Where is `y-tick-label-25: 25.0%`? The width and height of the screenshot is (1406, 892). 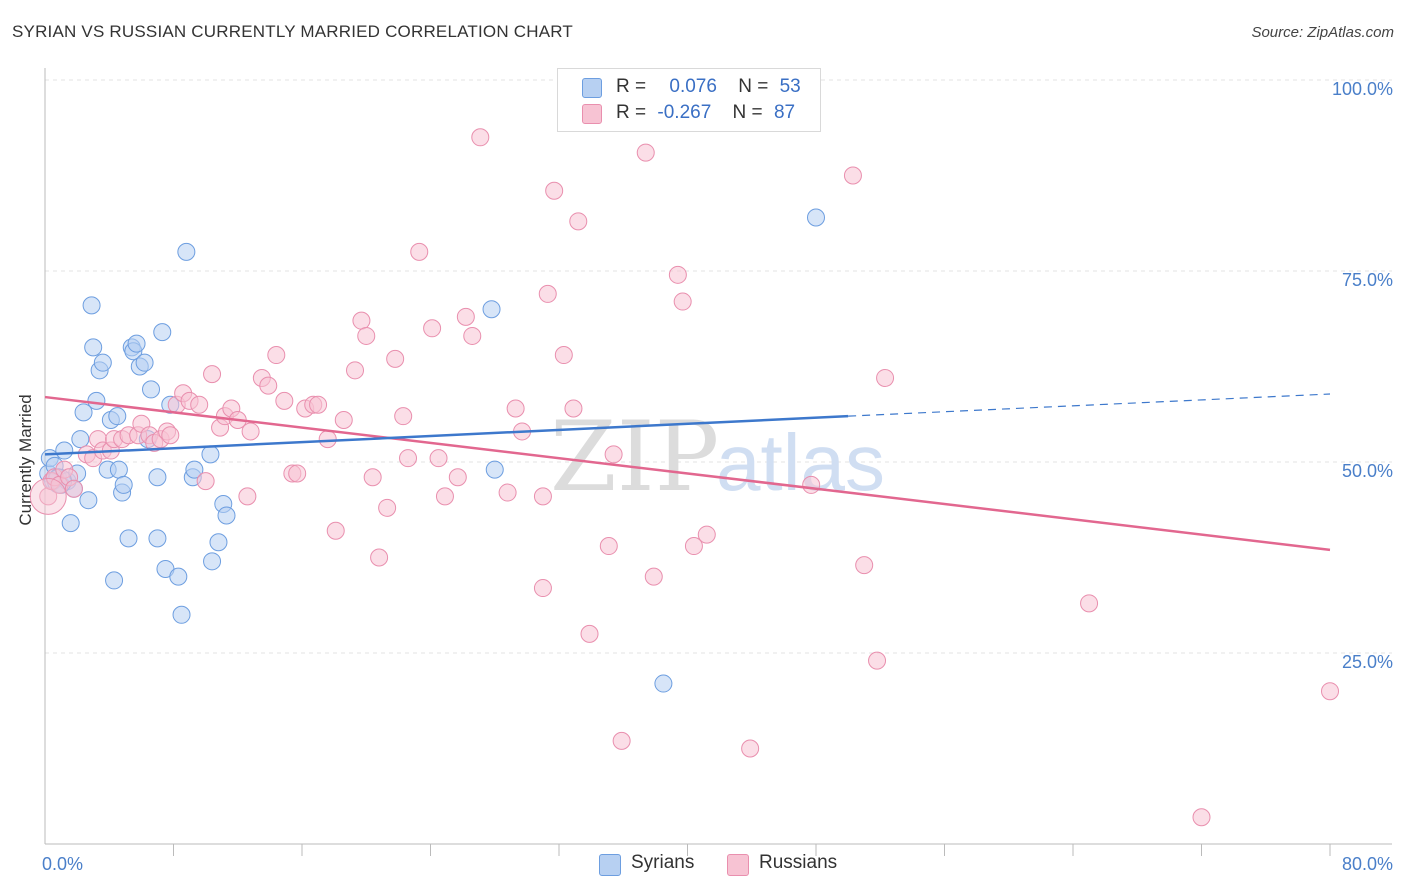 y-tick-label-25: 25.0% is located at coordinates (1367, 662).